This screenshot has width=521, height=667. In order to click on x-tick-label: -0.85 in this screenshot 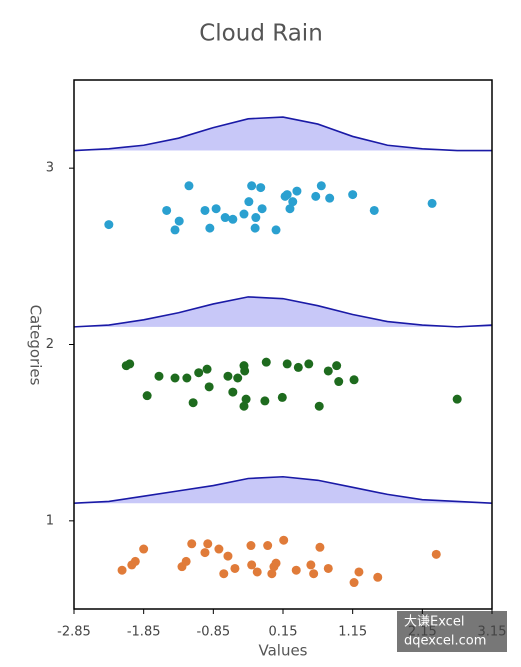, I will do `click(214, 632)`.